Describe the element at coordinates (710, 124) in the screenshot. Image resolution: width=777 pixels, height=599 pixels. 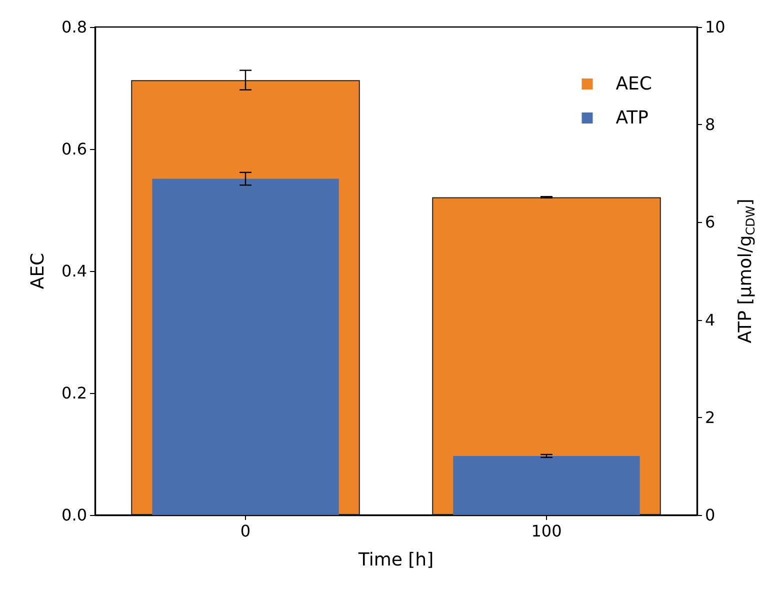
I see `y2-tick-label: 8` at that location.